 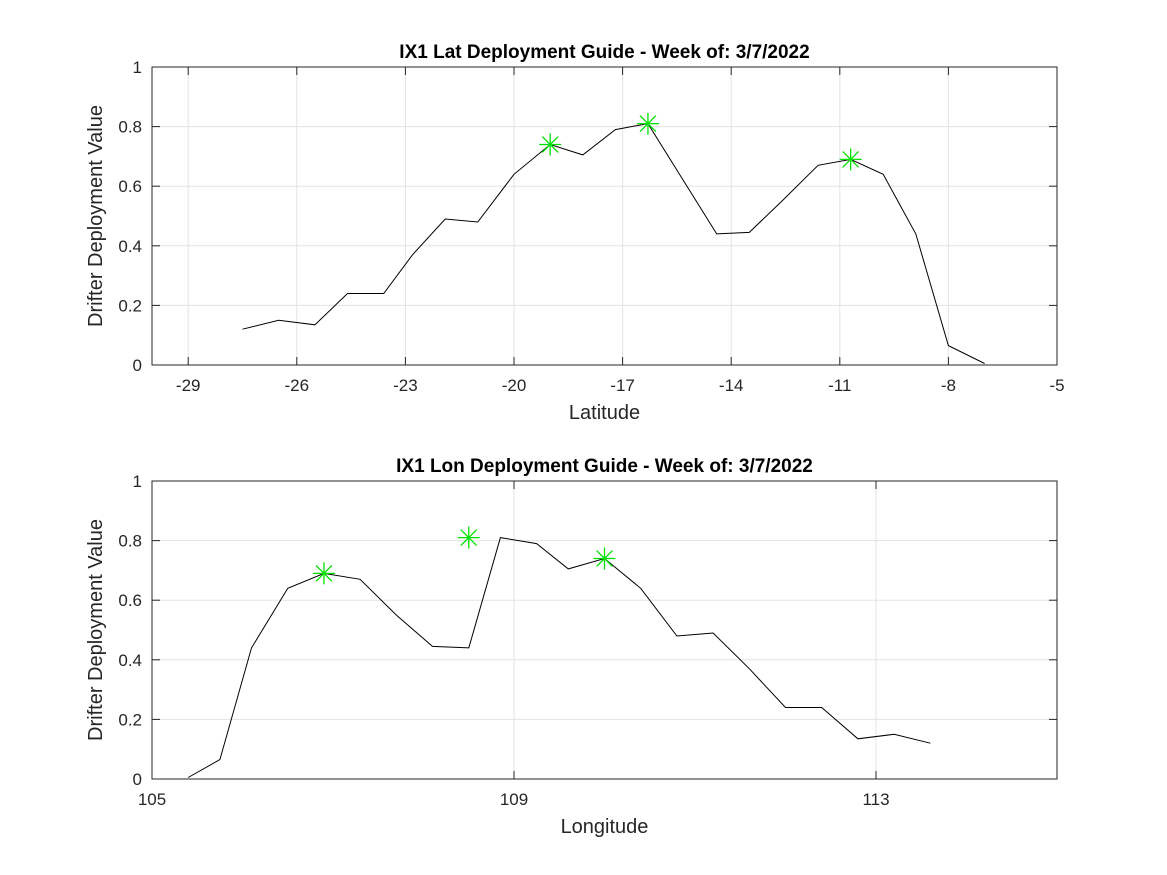 I want to click on x-tick-label: -23, so click(x=405, y=385).